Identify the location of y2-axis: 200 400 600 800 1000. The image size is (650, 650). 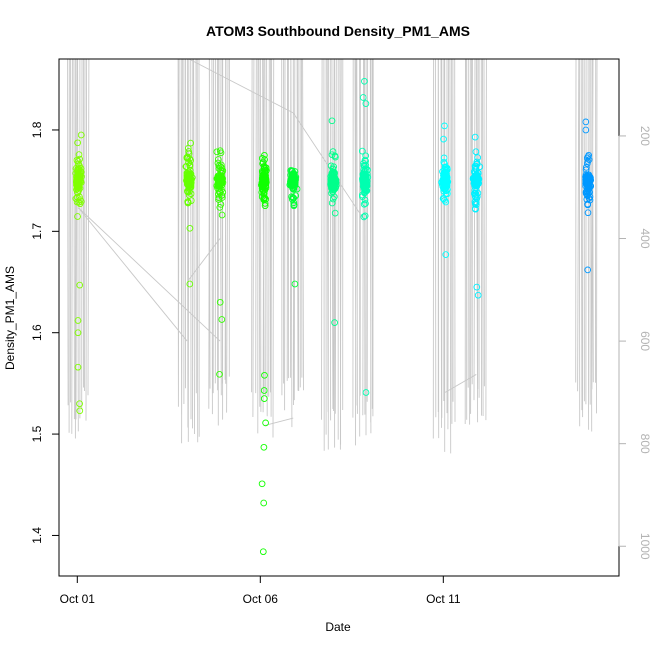
(634, 343).